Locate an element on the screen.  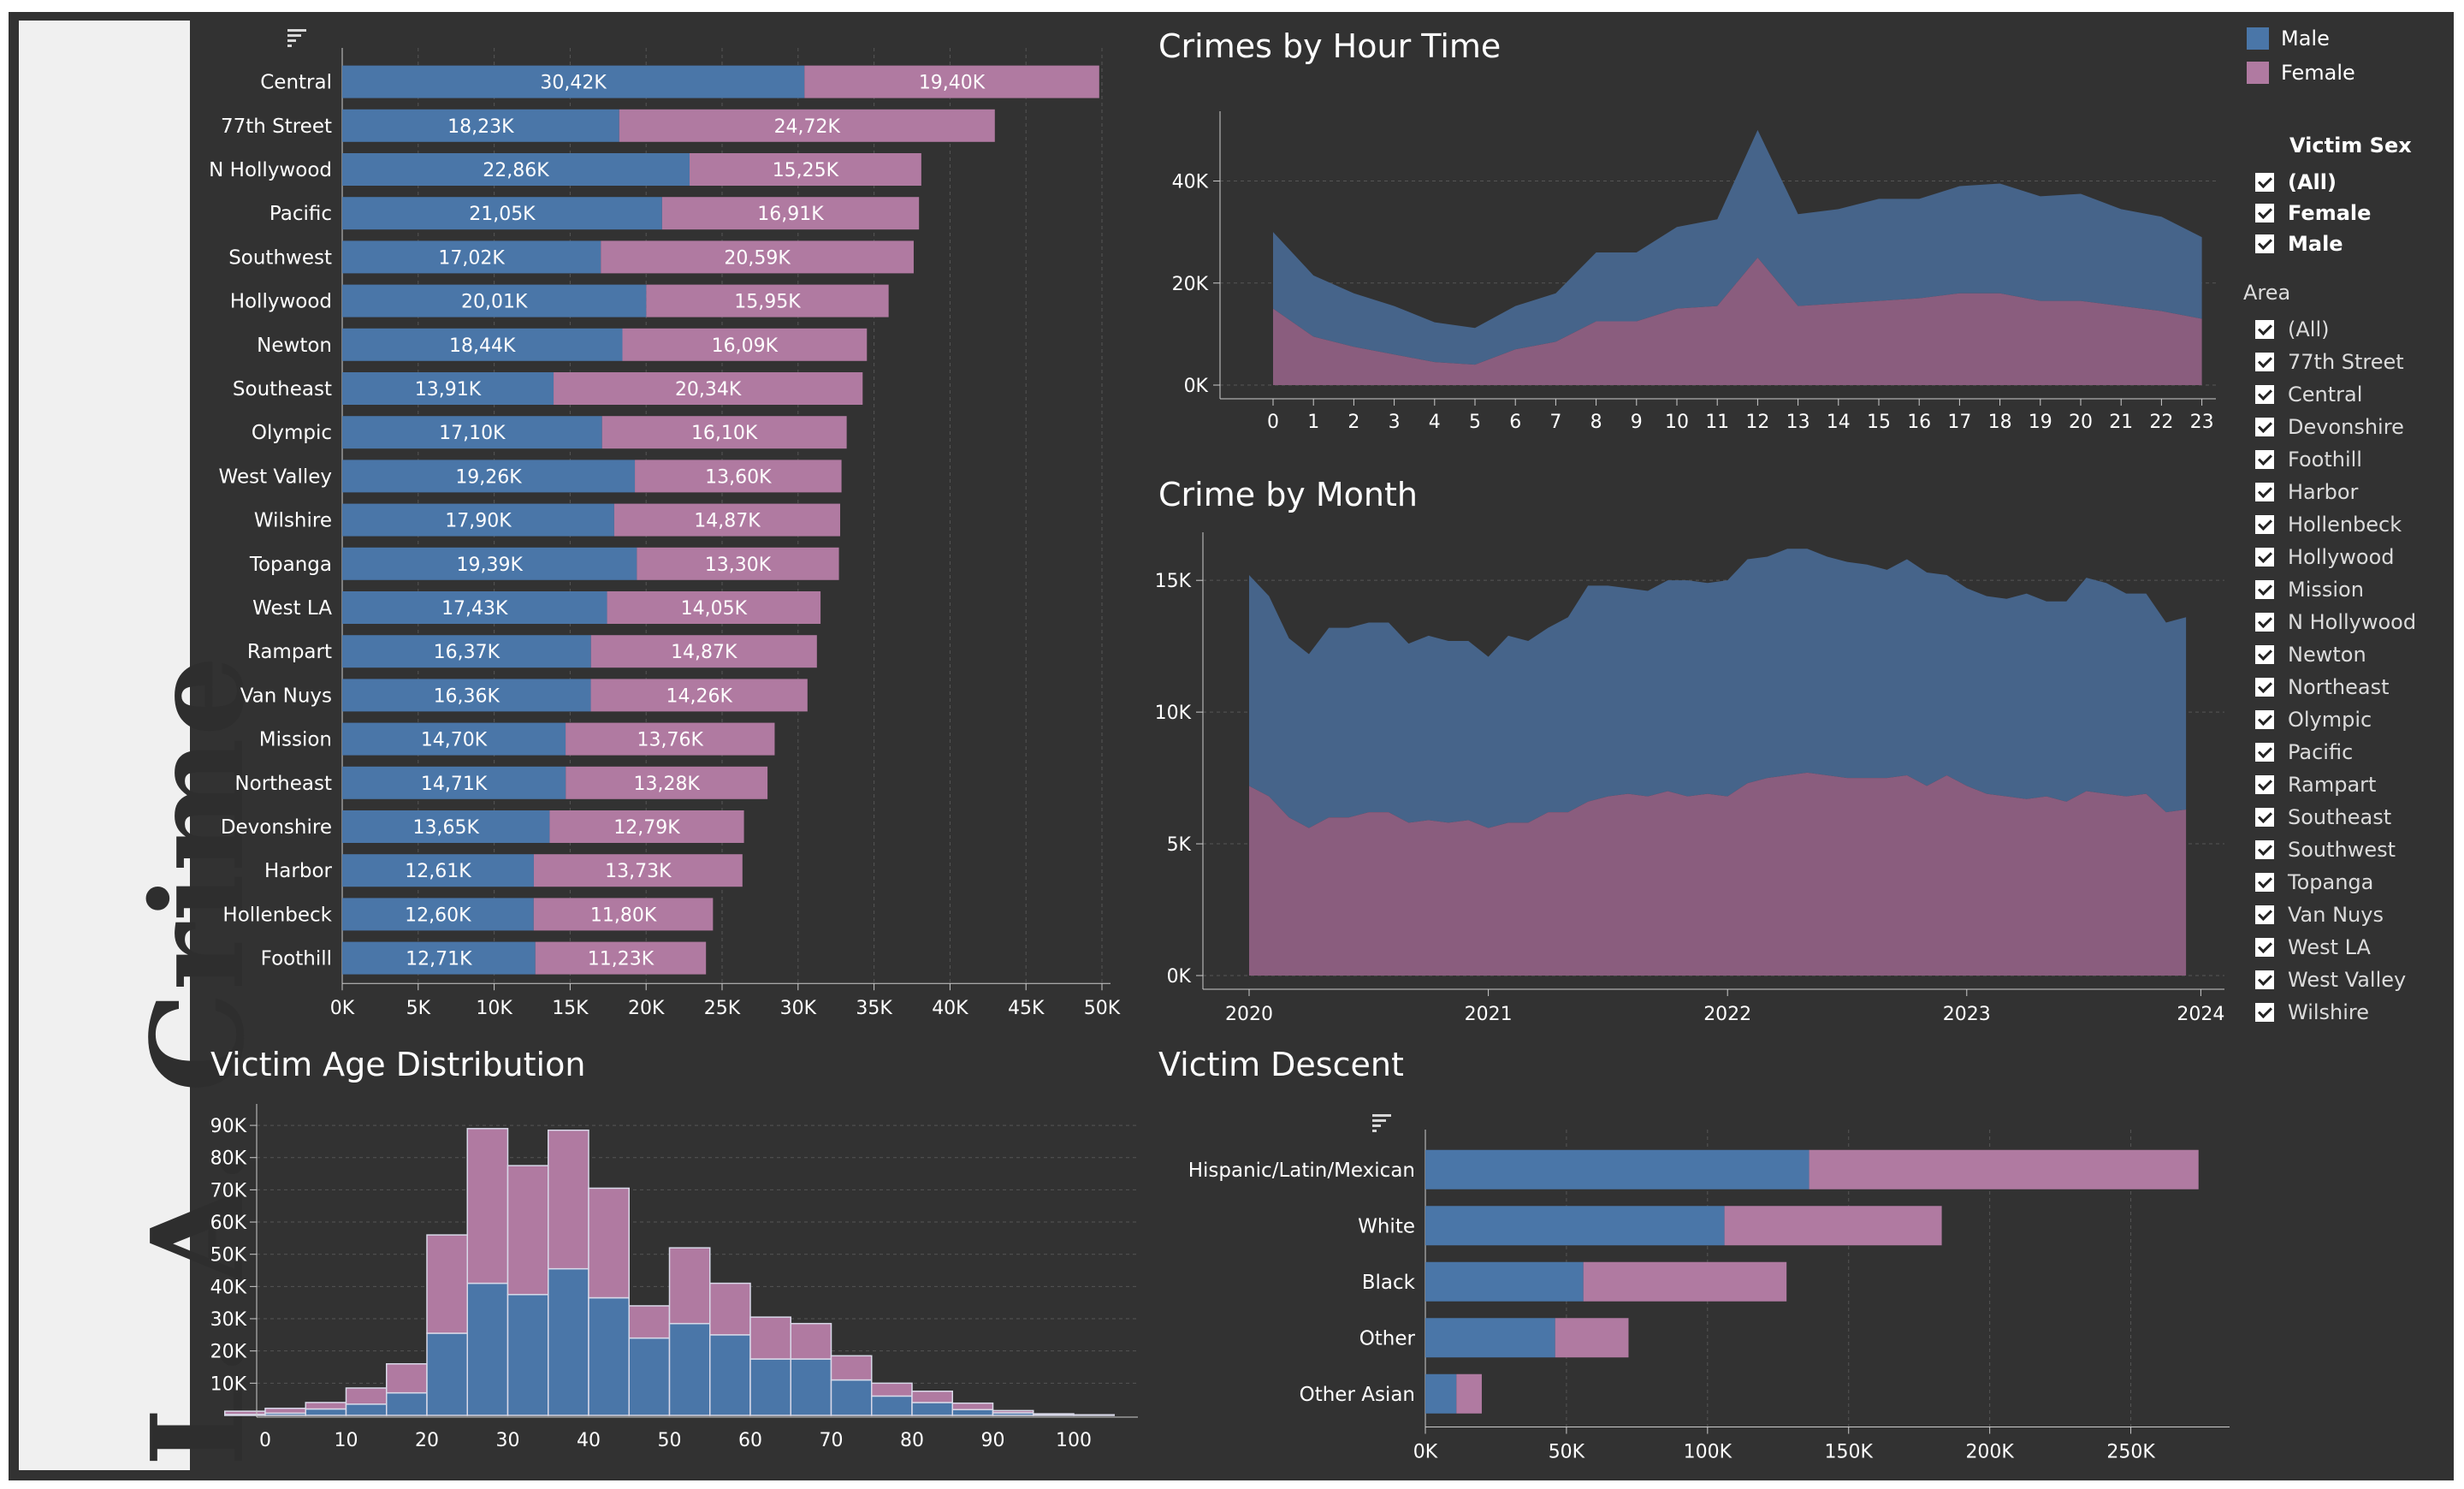
area-option-label: Newton is located at coordinates (2327, 655).